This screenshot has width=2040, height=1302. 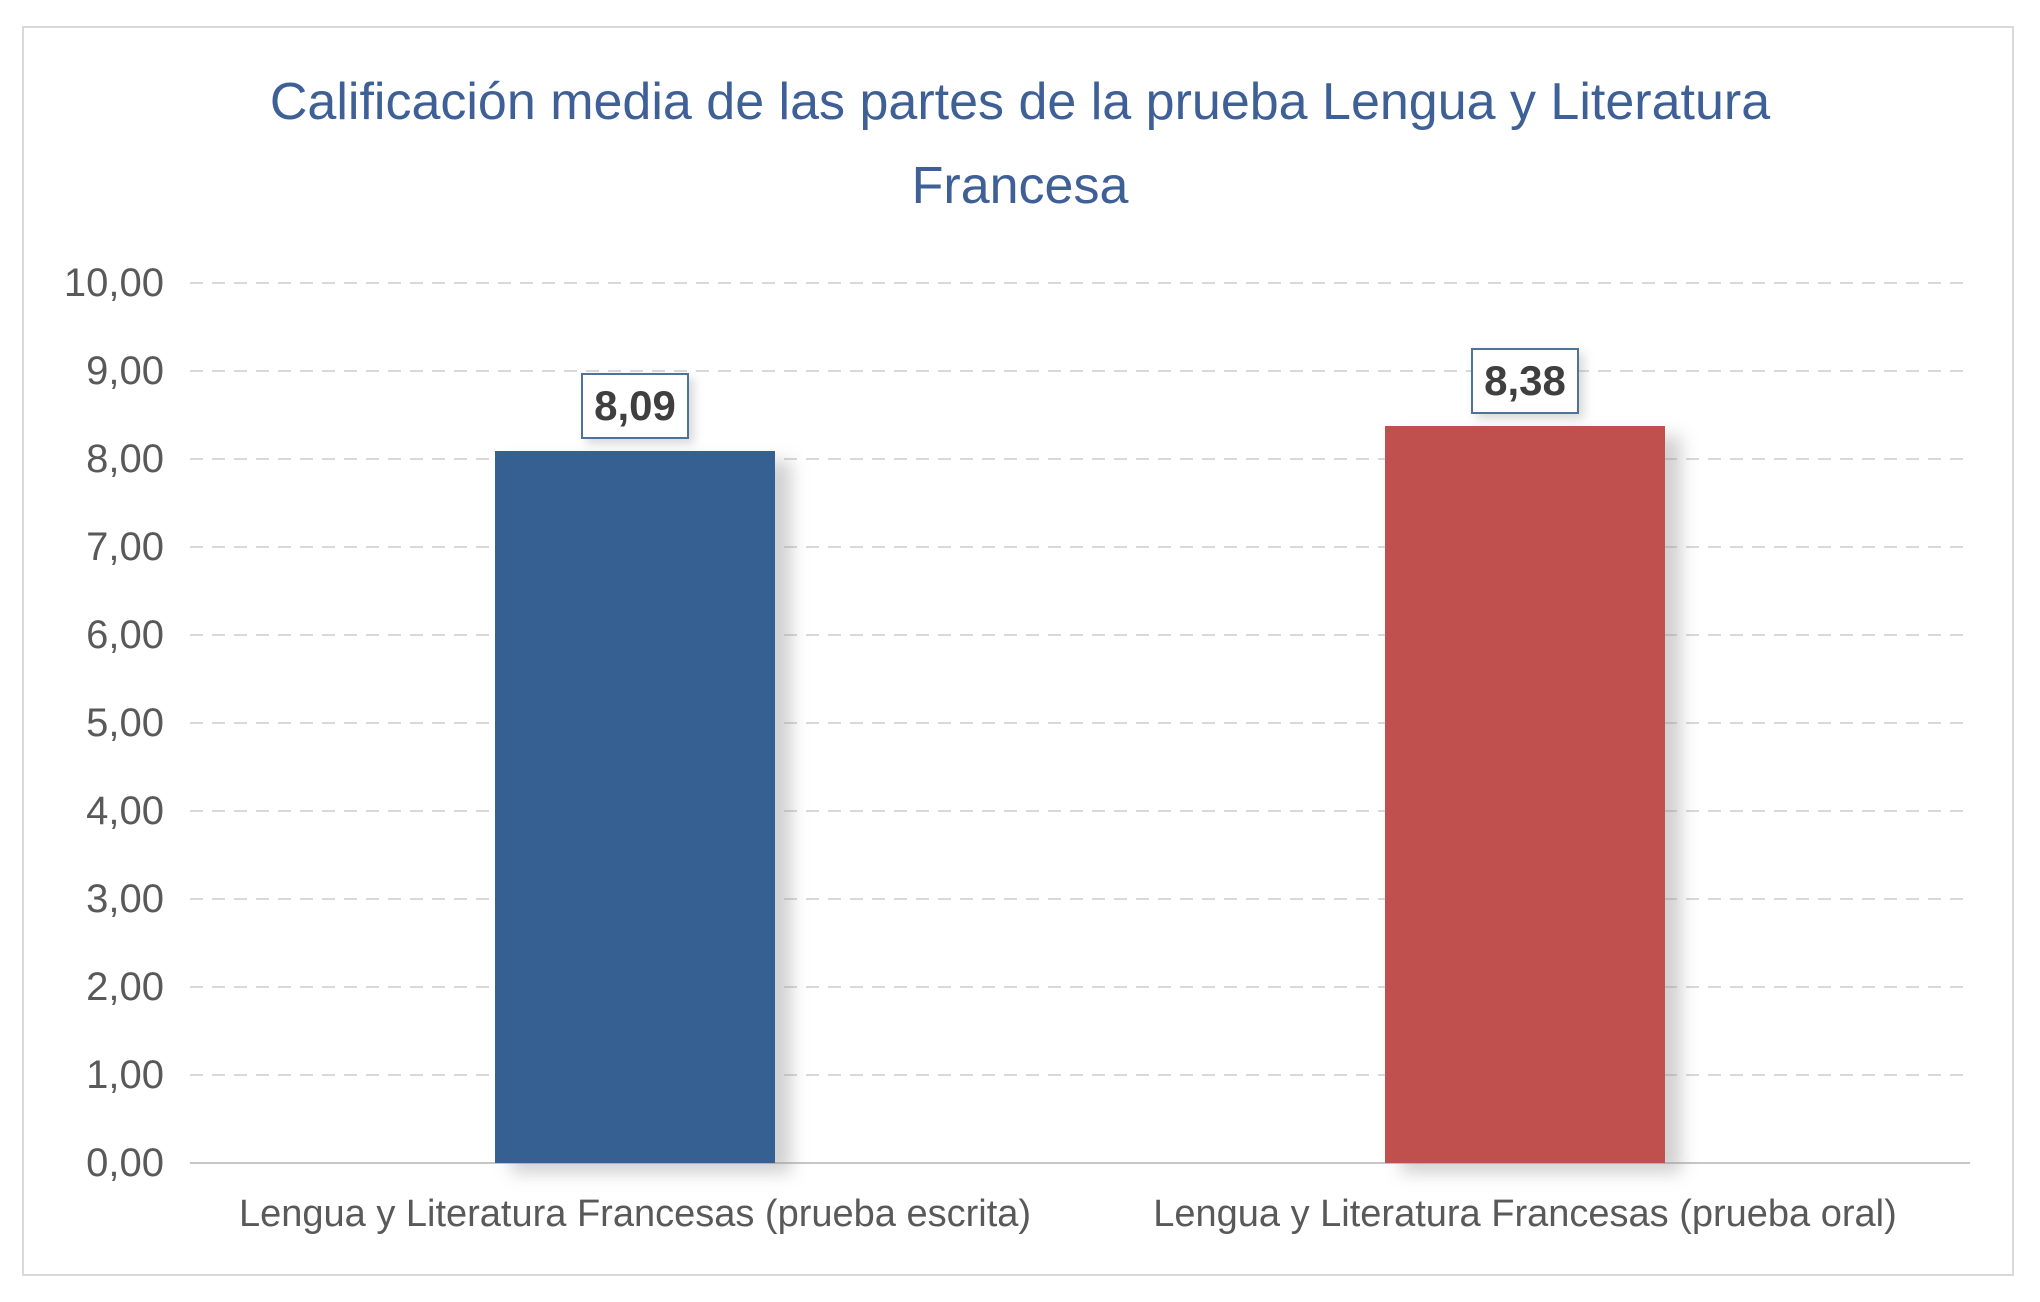 What do you see at coordinates (125, 371) in the screenshot?
I see `y-tick-label: 9,00` at bounding box center [125, 371].